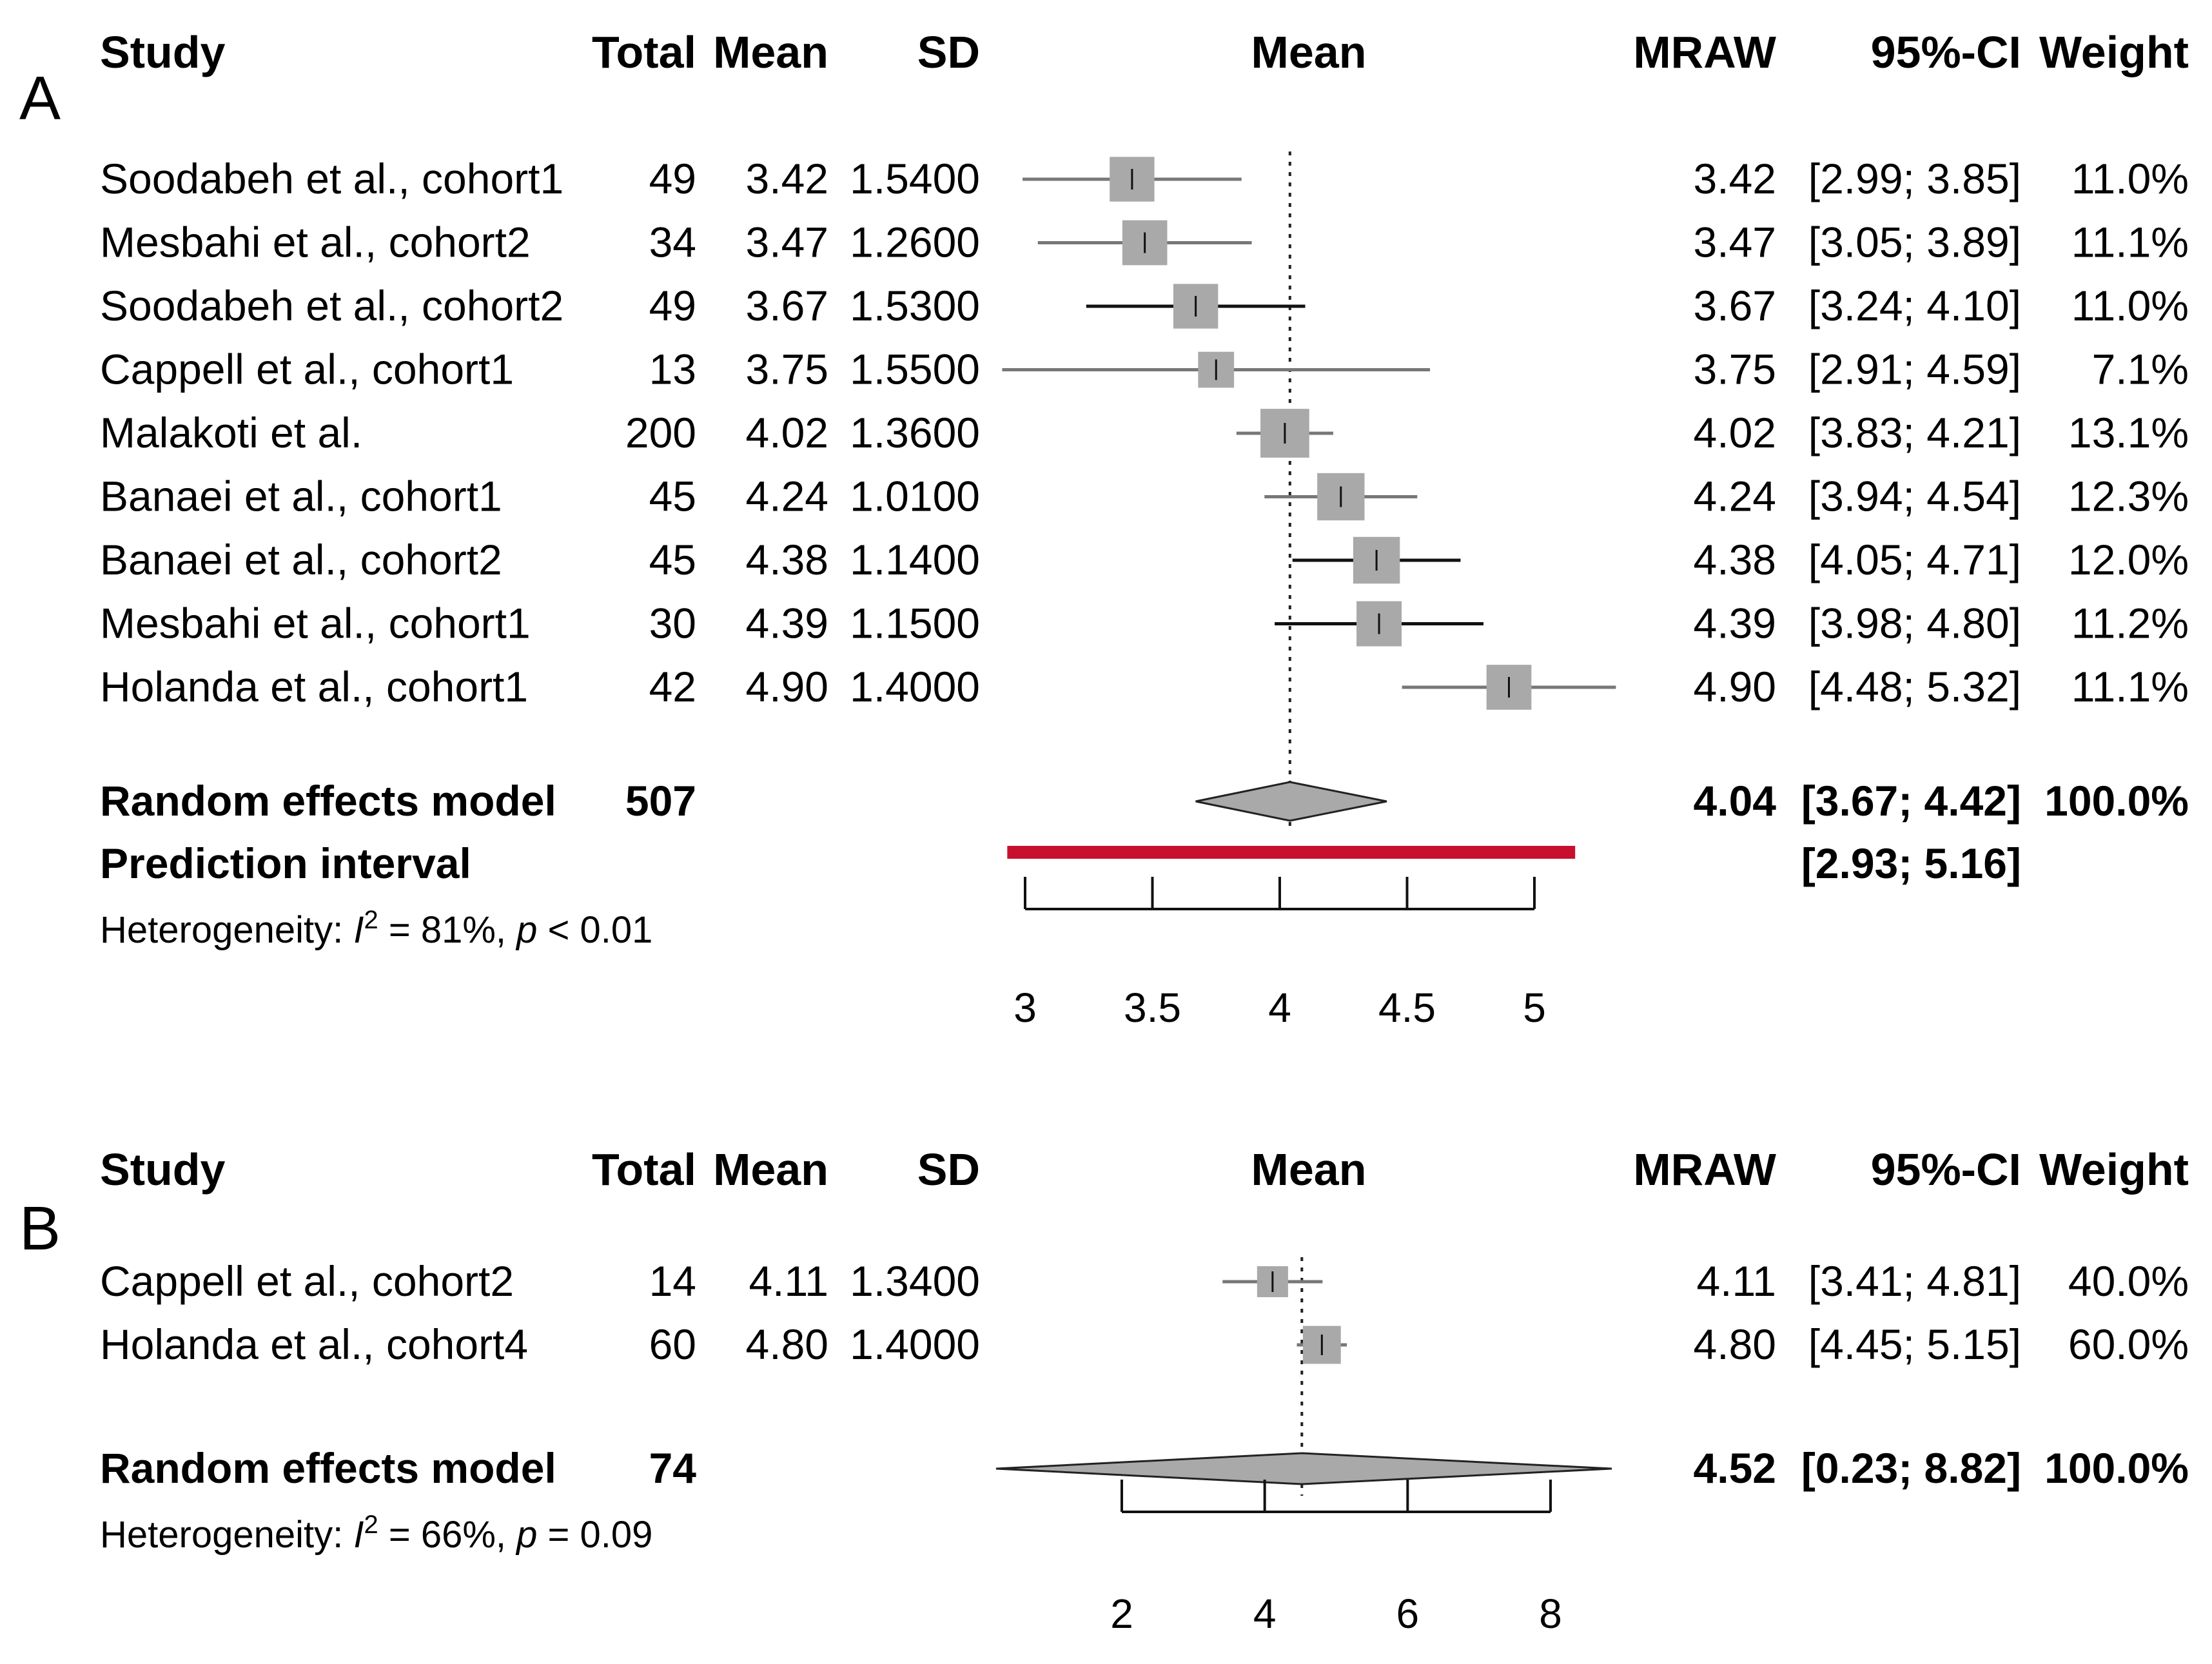 This screenshot has height=1664, width=2212. What do you see at coordinates (226, 1535) in the screenshot?
I see `heterogeneity-prefix: Heterogeneity:` at bounding box center [226, 1535].